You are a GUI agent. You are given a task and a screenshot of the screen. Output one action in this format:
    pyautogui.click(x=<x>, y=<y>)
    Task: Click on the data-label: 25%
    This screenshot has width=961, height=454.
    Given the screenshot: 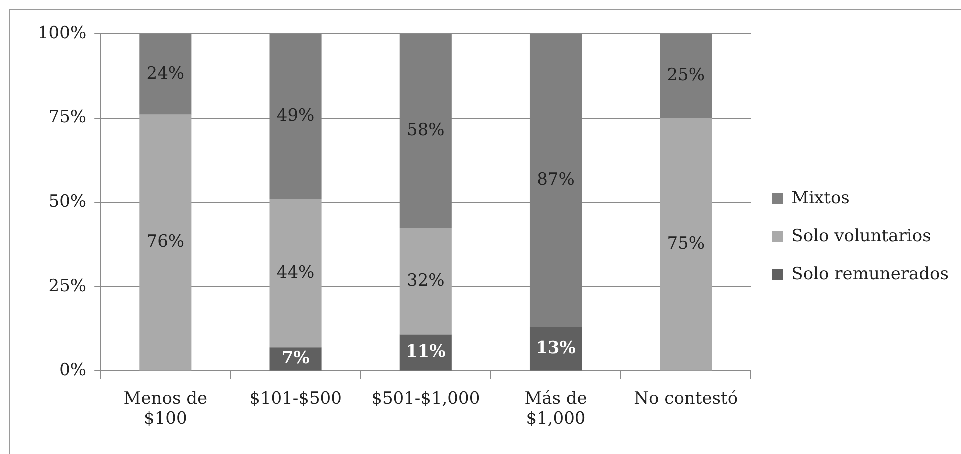 What is the action you would take?
    pyautogui.click(x=686, y=76)
    